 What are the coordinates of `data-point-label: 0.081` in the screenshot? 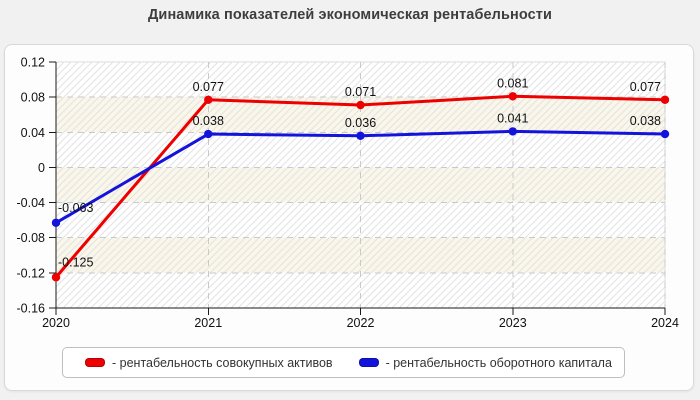 It's located at (512, 83).